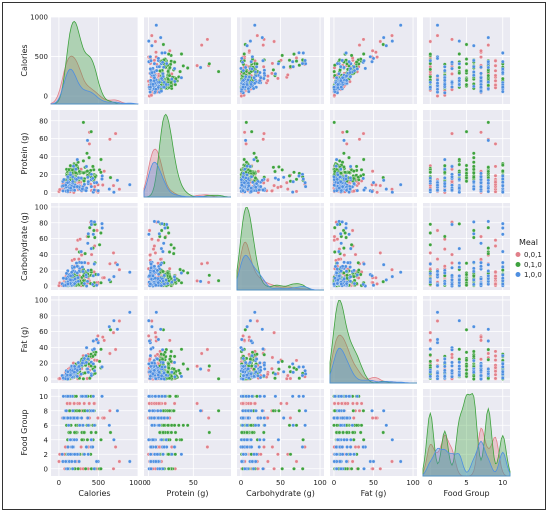 The height and width of the screenshot is (514, 550). I want to click on y-axis-label: Carbohydrate (g), so click(24, 246).